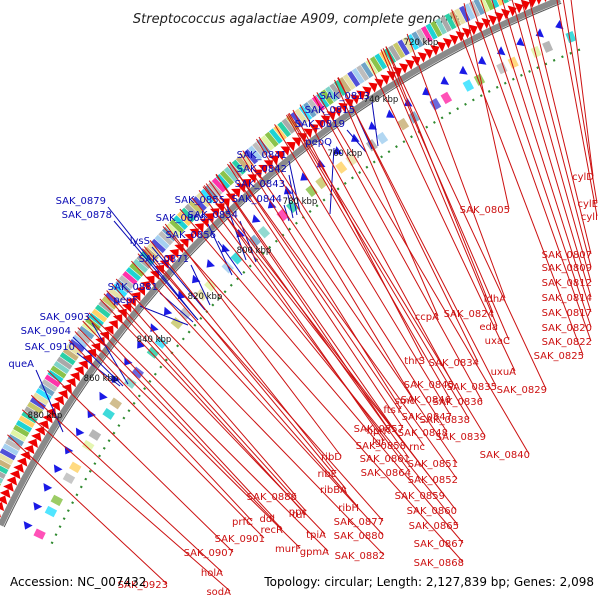 The width and height of the screenshot is (600, 600). I want to click on gene-label-reverse: SAK_0829, so click(522, 390).